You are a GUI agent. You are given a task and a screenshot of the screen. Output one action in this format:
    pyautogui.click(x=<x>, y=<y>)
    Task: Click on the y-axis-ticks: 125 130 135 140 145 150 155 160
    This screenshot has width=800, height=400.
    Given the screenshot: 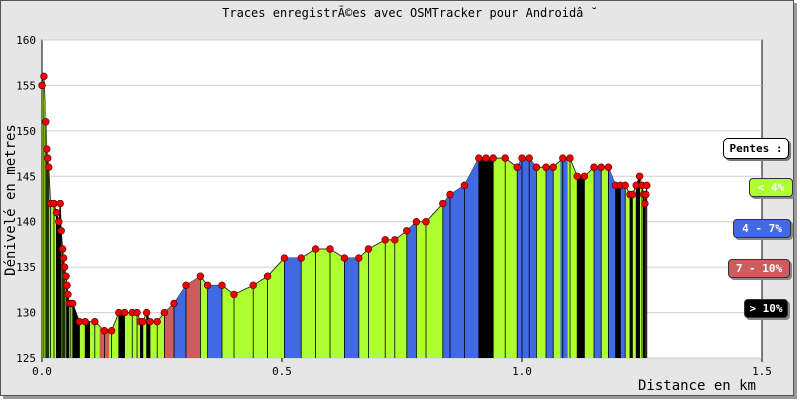 What is the action you would take?
    pyautogui.click(x=26, y=199)
    